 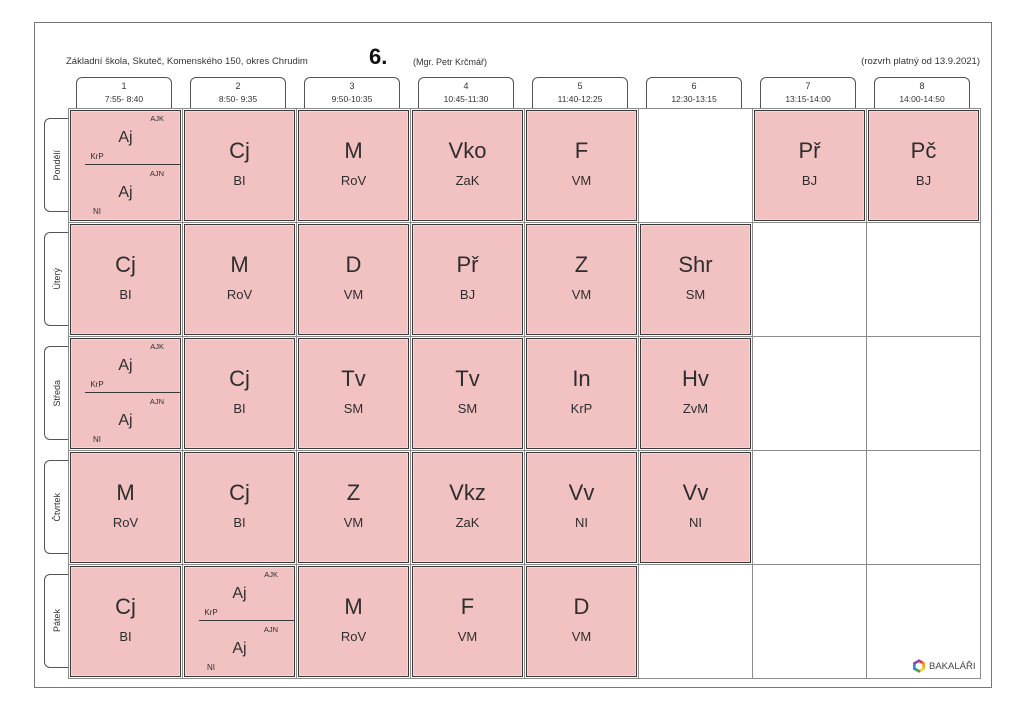 What do you see at coordinates (695, 393) in the screenshot?
I see `lesson-cell: Hv ZvM` at bounding box center [695, 393].